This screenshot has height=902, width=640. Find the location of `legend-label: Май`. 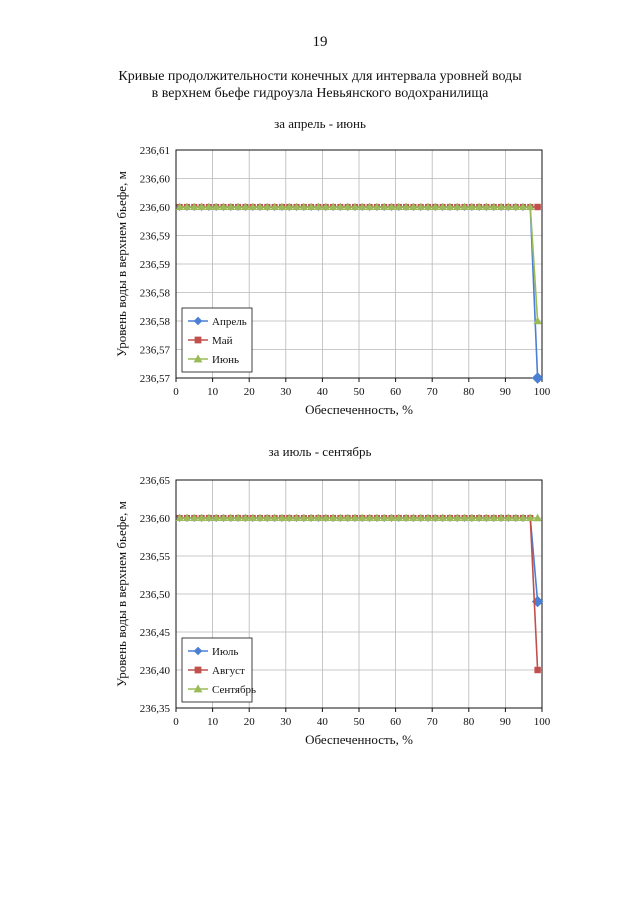

legend-label: Май is located at coordinates (222, 341).